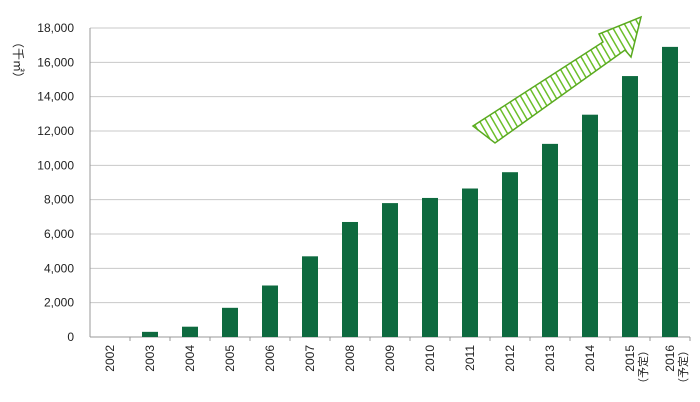 This screenshot has width=700, height=402. What do you see at coordinates (70, 337) in the screenshot?
I see `y-tick-label: 0` at bounding box center [70, 337].